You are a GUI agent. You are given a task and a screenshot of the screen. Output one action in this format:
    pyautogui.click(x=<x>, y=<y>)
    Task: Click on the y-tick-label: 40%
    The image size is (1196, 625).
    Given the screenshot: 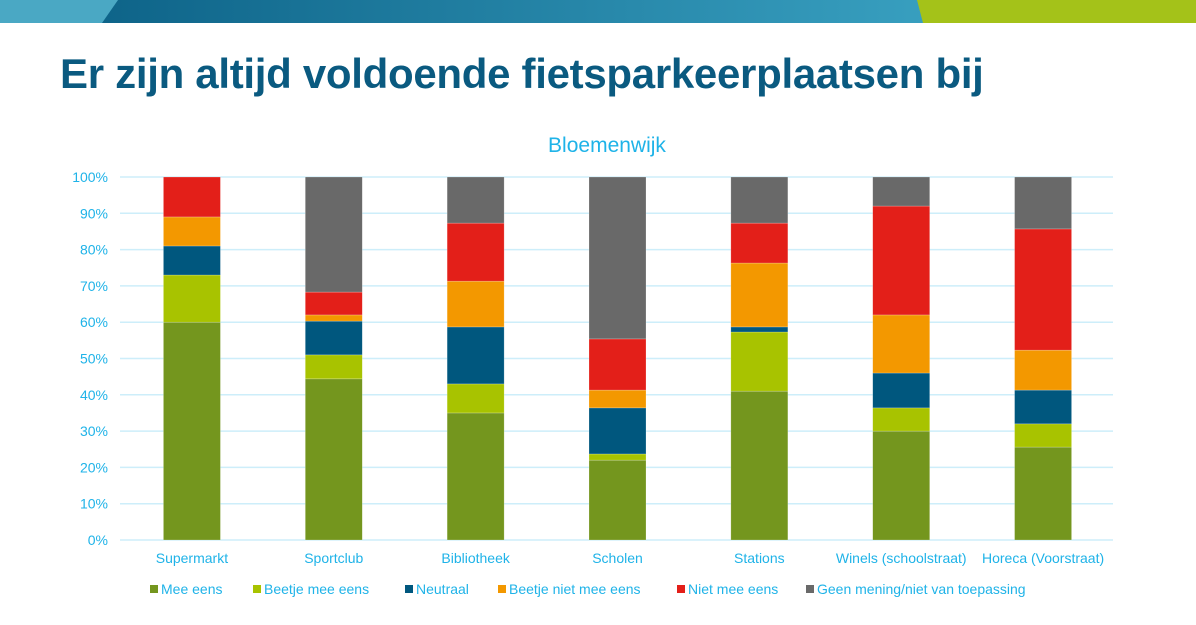 What is the action you would take?
    pyautogui.click(x=94, y=395)
    